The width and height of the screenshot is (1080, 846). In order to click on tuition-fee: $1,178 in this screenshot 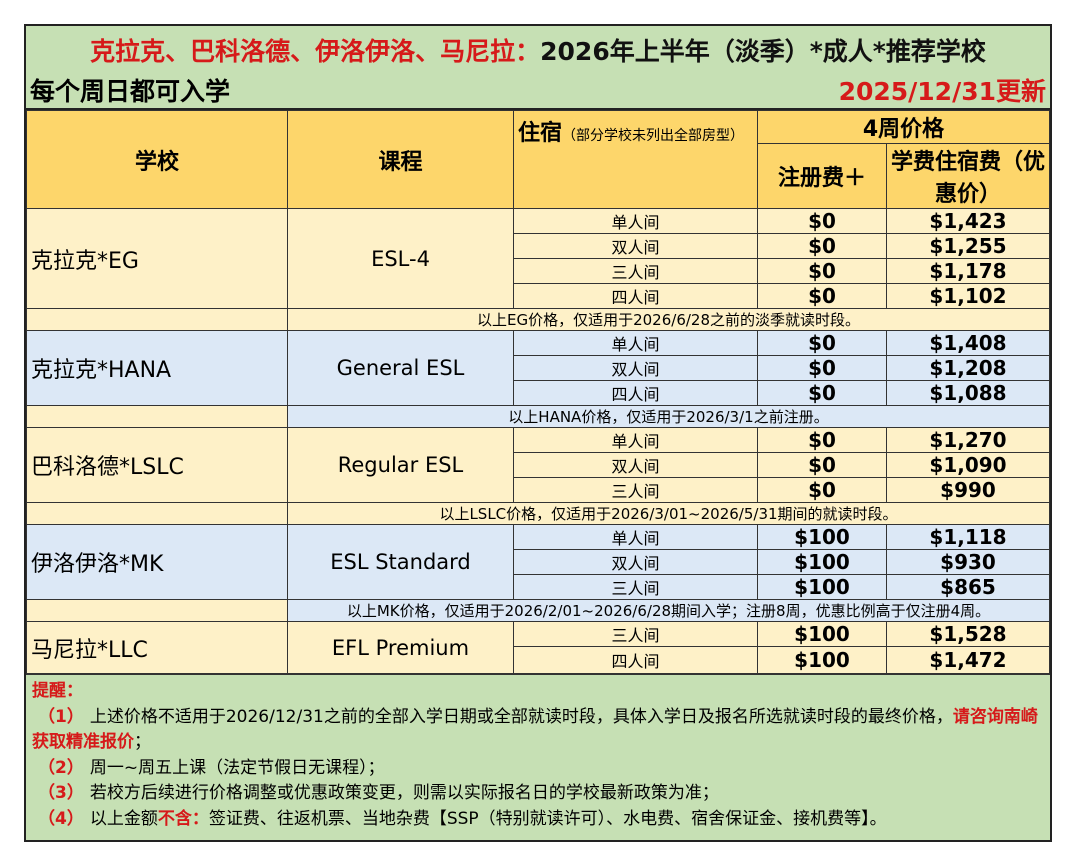, I will do `click(968, 271)`.